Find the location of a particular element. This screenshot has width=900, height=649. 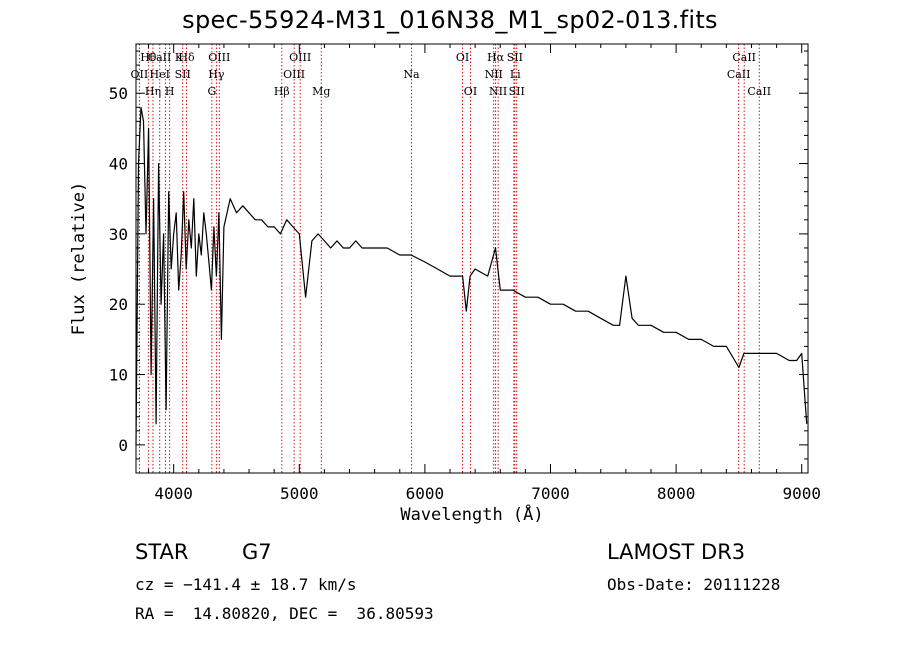

line-label: Hη is located at coordinates (153, 91).